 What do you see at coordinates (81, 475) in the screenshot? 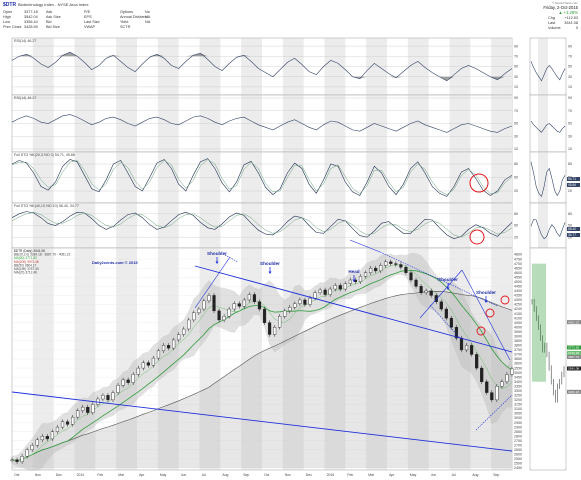
I see `x-tick-label: 2014` at bounding box center [81, 475].